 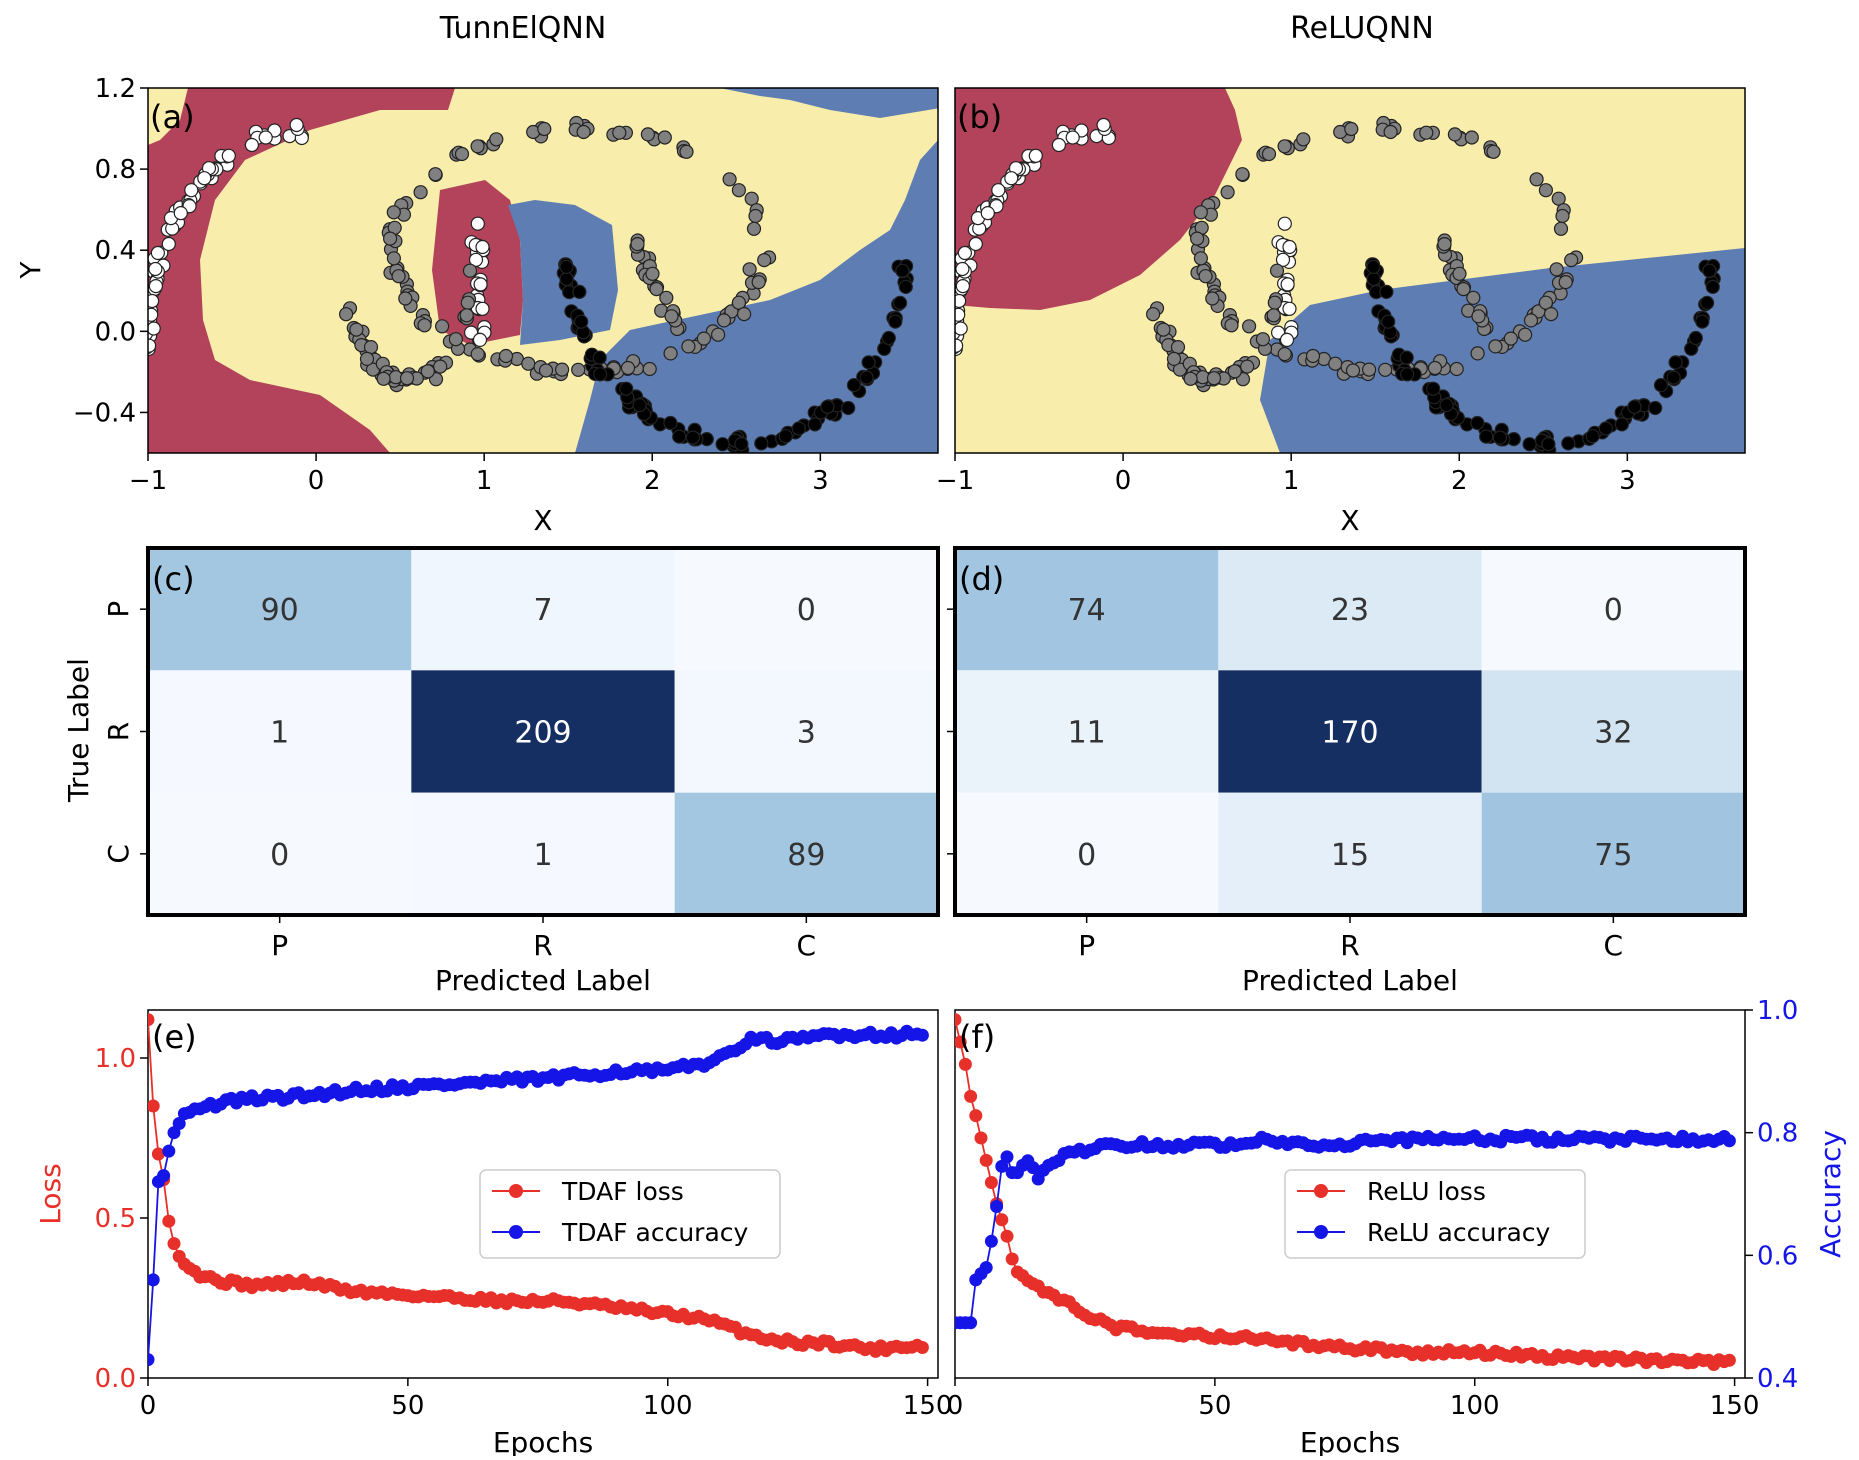 What do you see at coordinates (115, 89) in the screenshot?
I see `y-tick-label: 1.2` at bounding box center [115, 89].